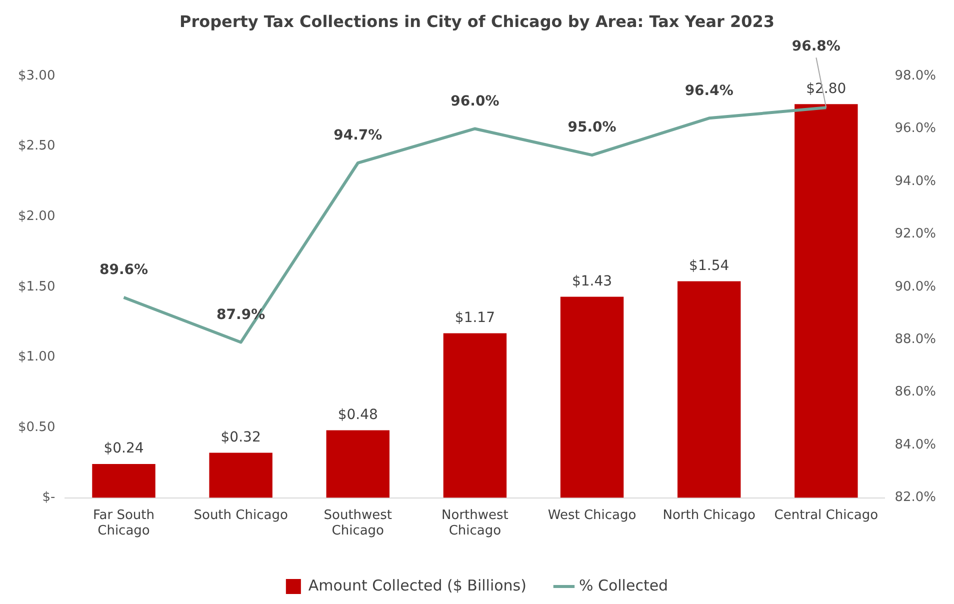 This screenshot has width=954, height=604. I want to click on y2-tick-label: 90.0%, so click(915, 286).